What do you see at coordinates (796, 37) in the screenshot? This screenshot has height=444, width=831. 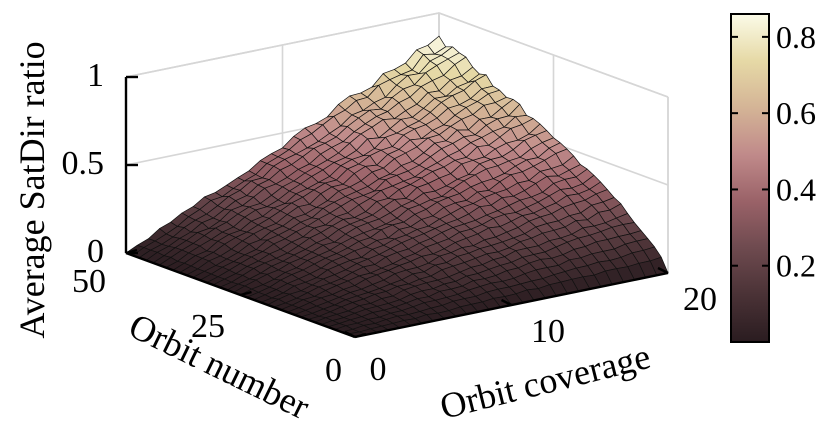 I see `colorbar-tick-0-8: 0.8` at bounding box center [796, 37].